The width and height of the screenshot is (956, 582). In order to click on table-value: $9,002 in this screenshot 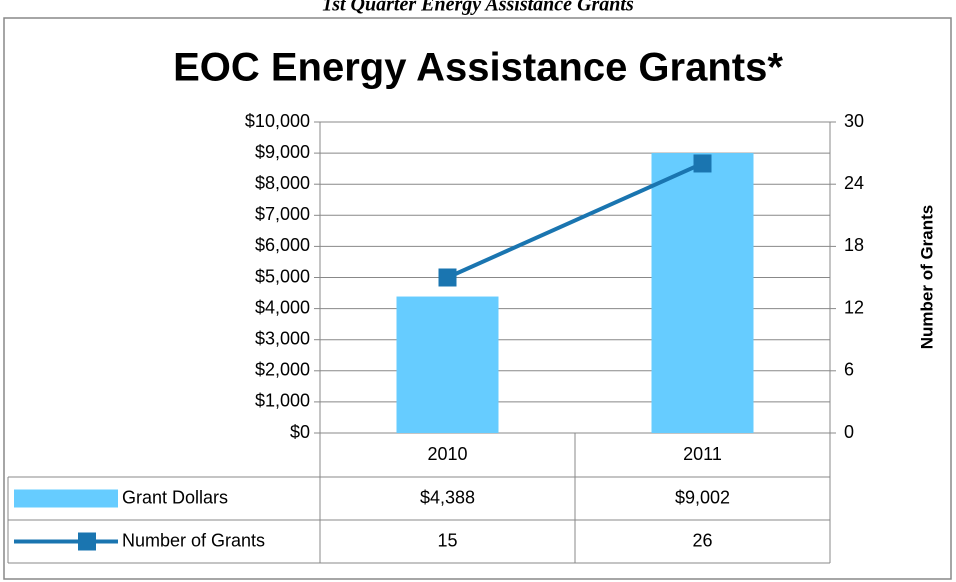, I will do `click(702, 497)`.